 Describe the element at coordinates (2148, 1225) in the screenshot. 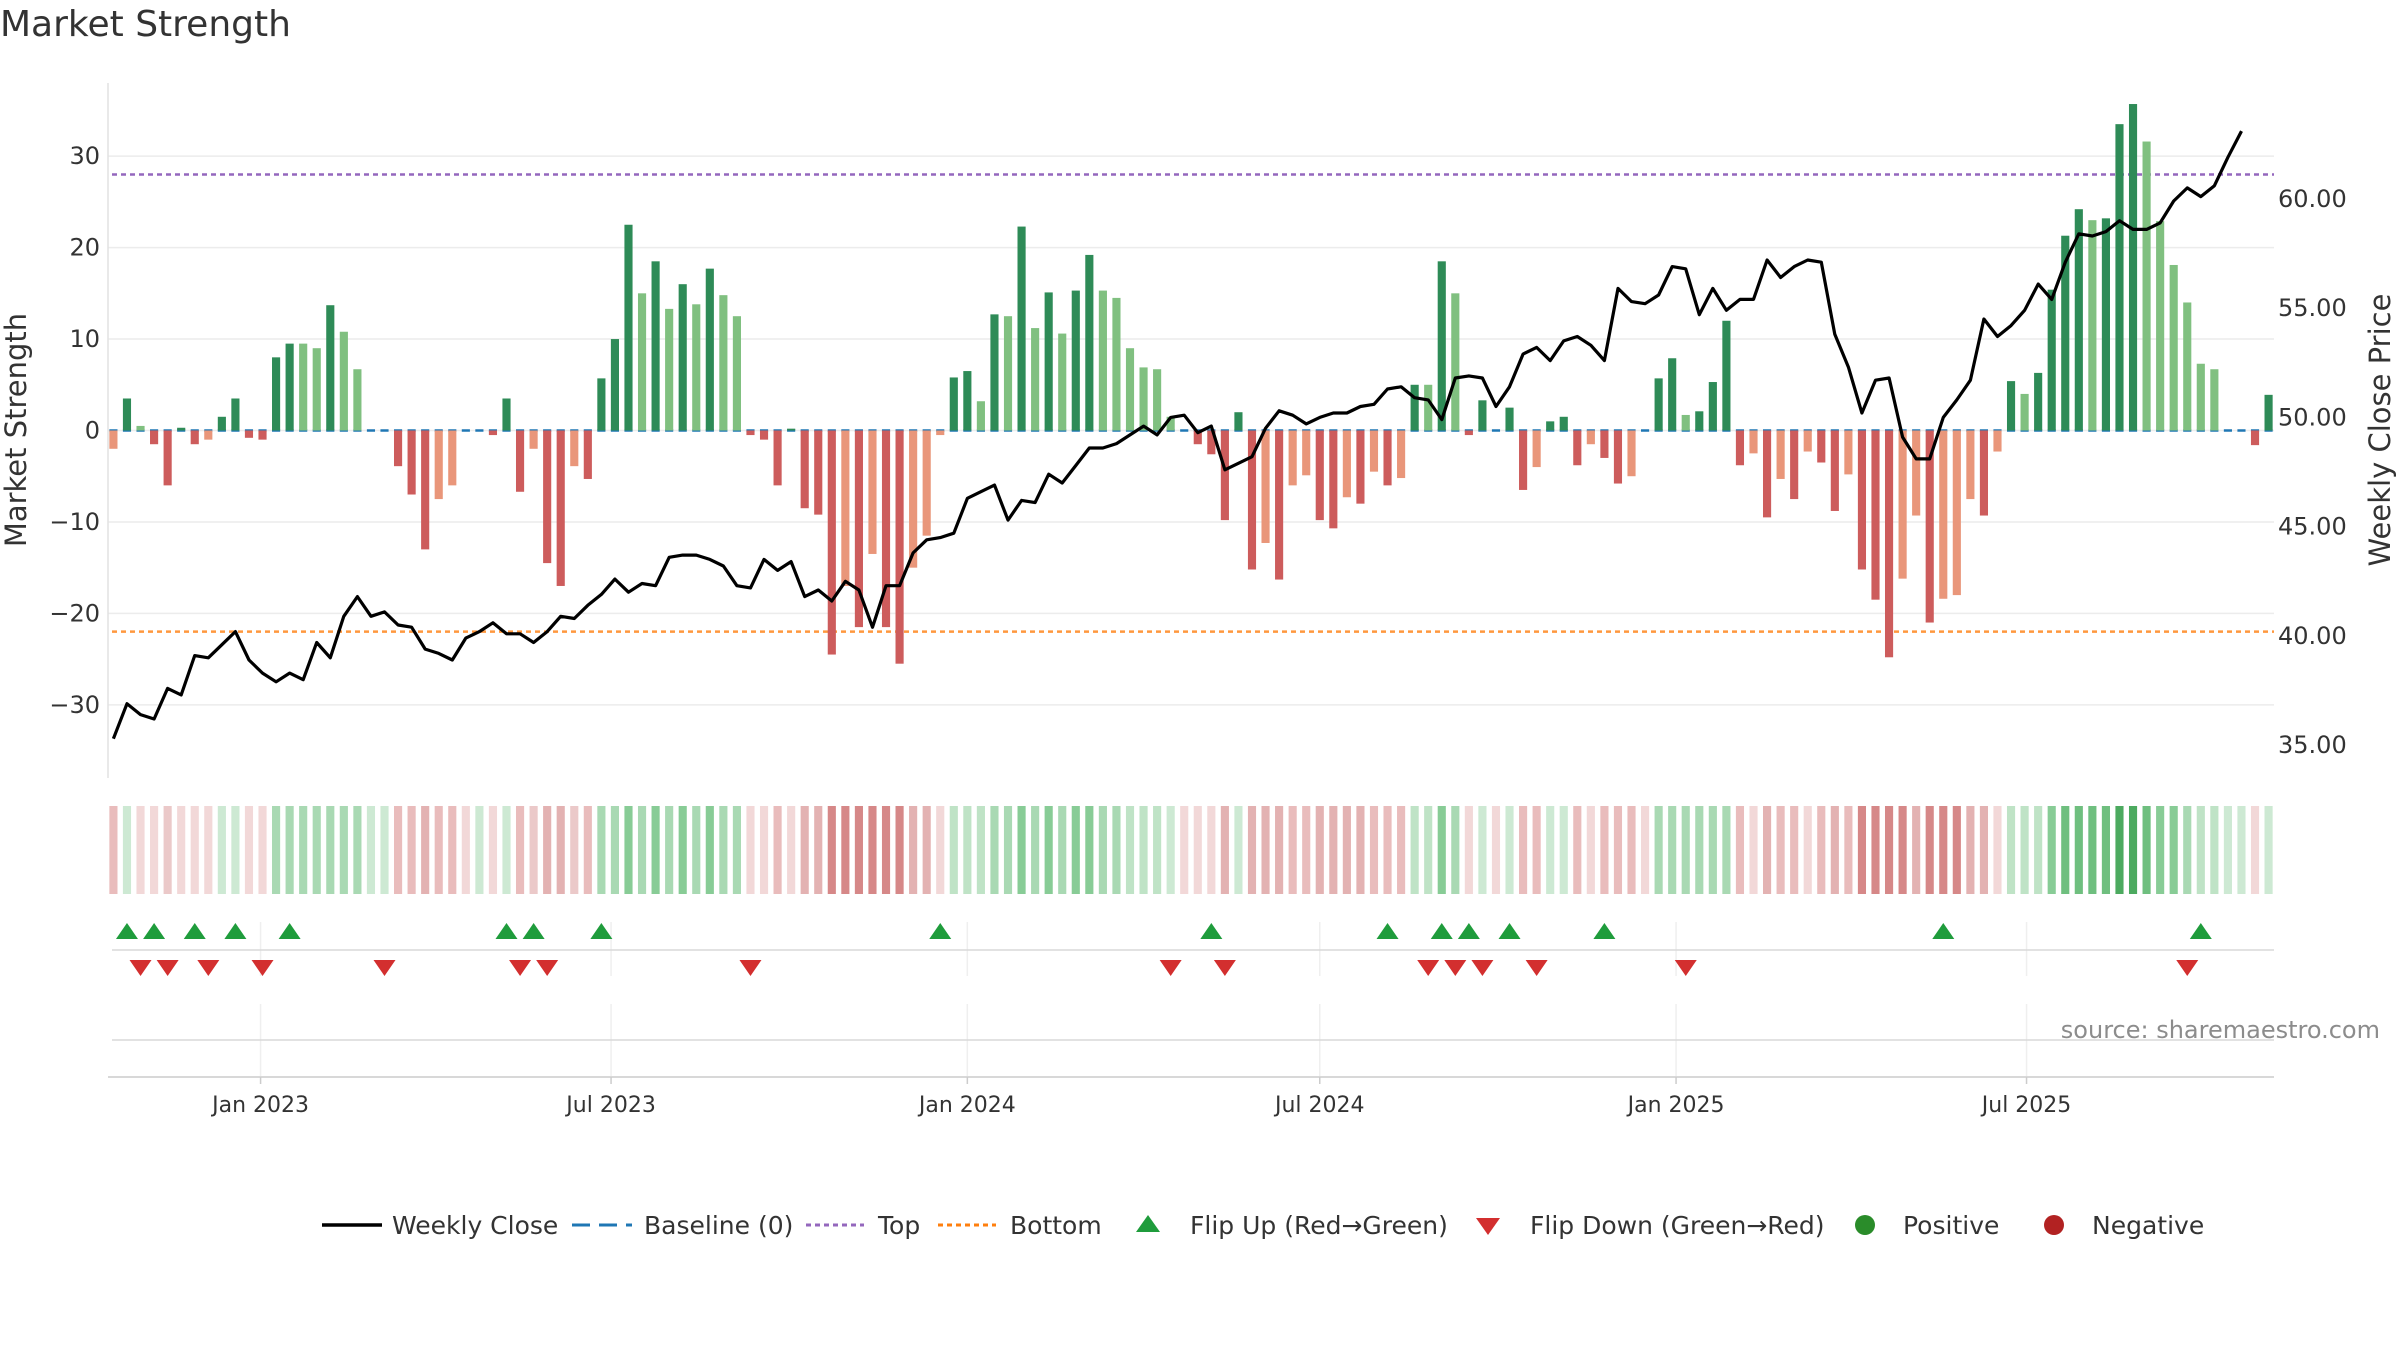

I see `legend-label: Negative` at that location.